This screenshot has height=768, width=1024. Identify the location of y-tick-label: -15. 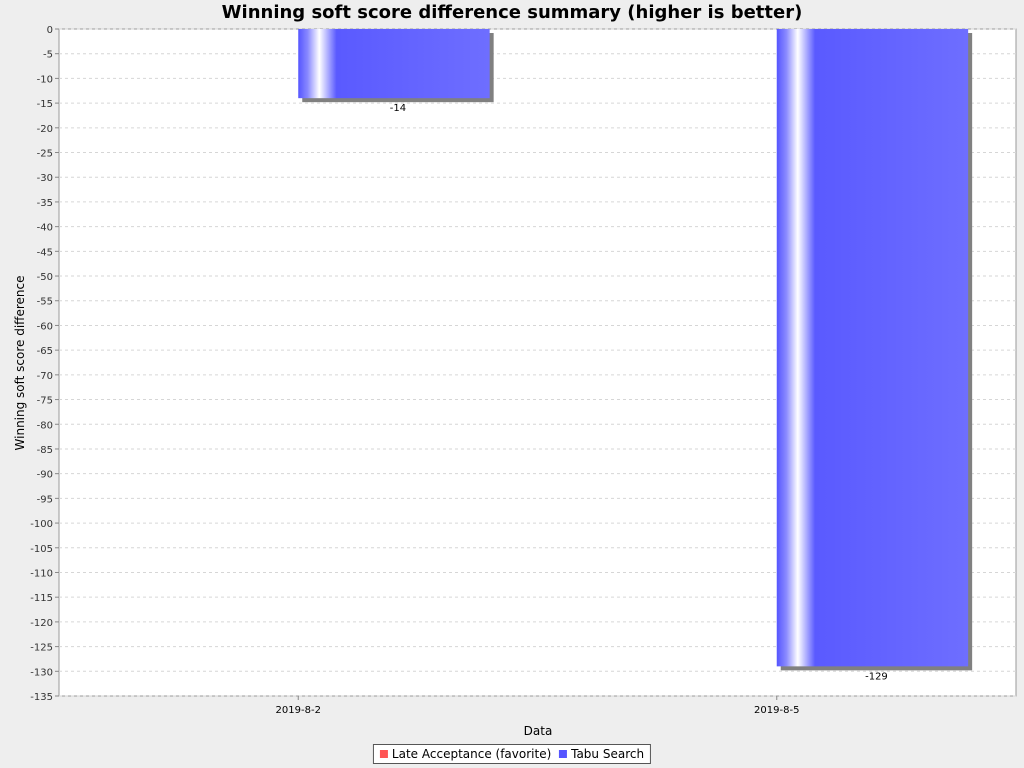
(45, 104).